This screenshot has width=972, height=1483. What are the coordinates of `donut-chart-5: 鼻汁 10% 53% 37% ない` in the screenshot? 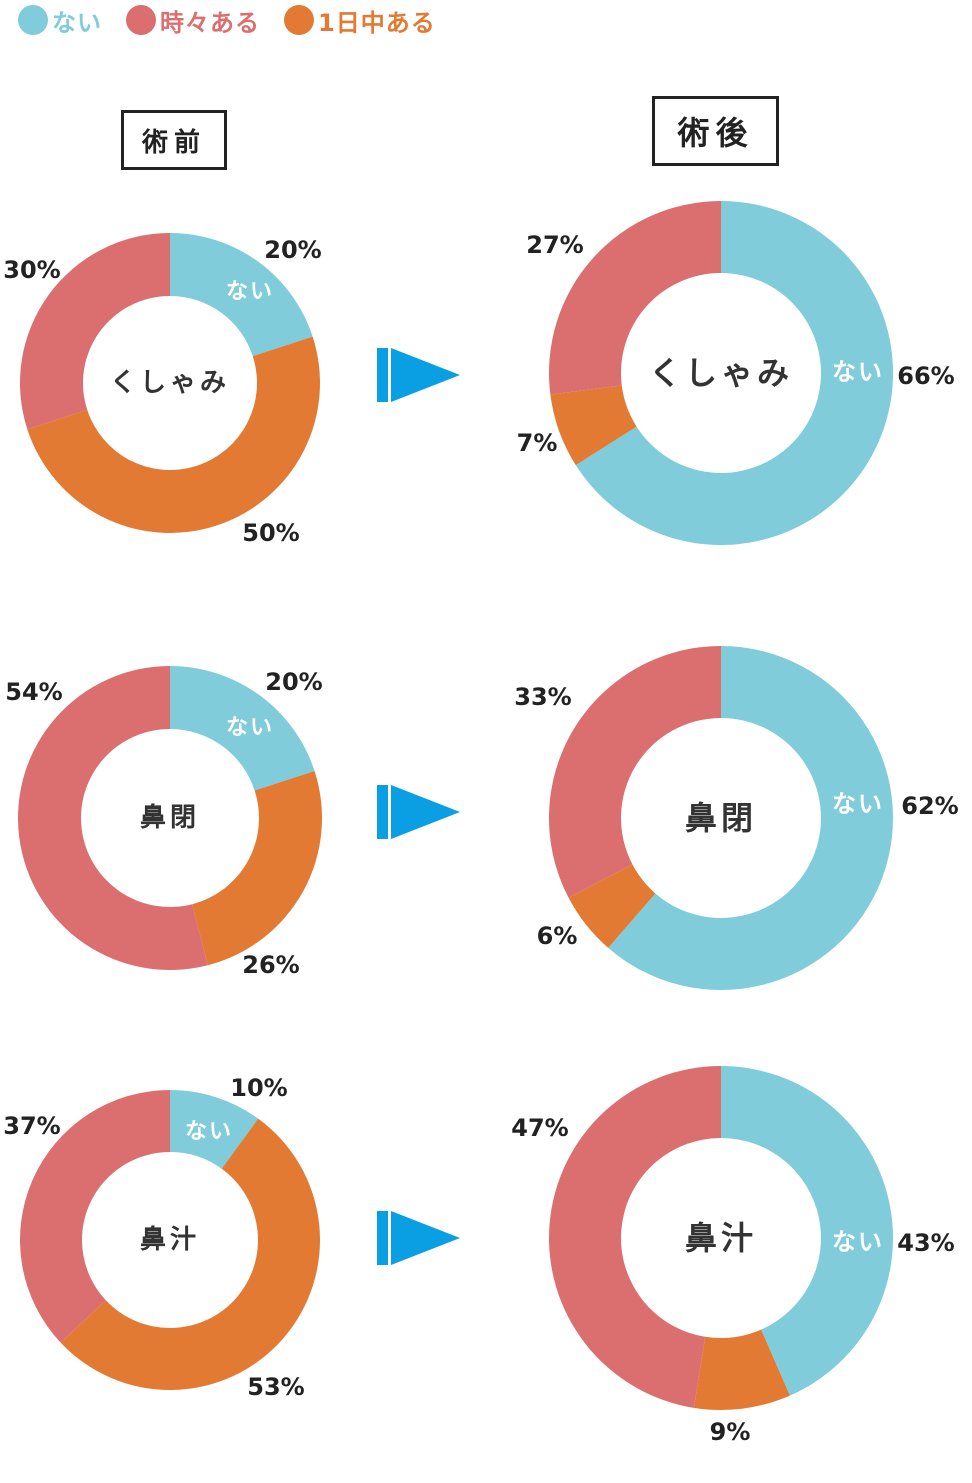 It's located at (161, 1237).